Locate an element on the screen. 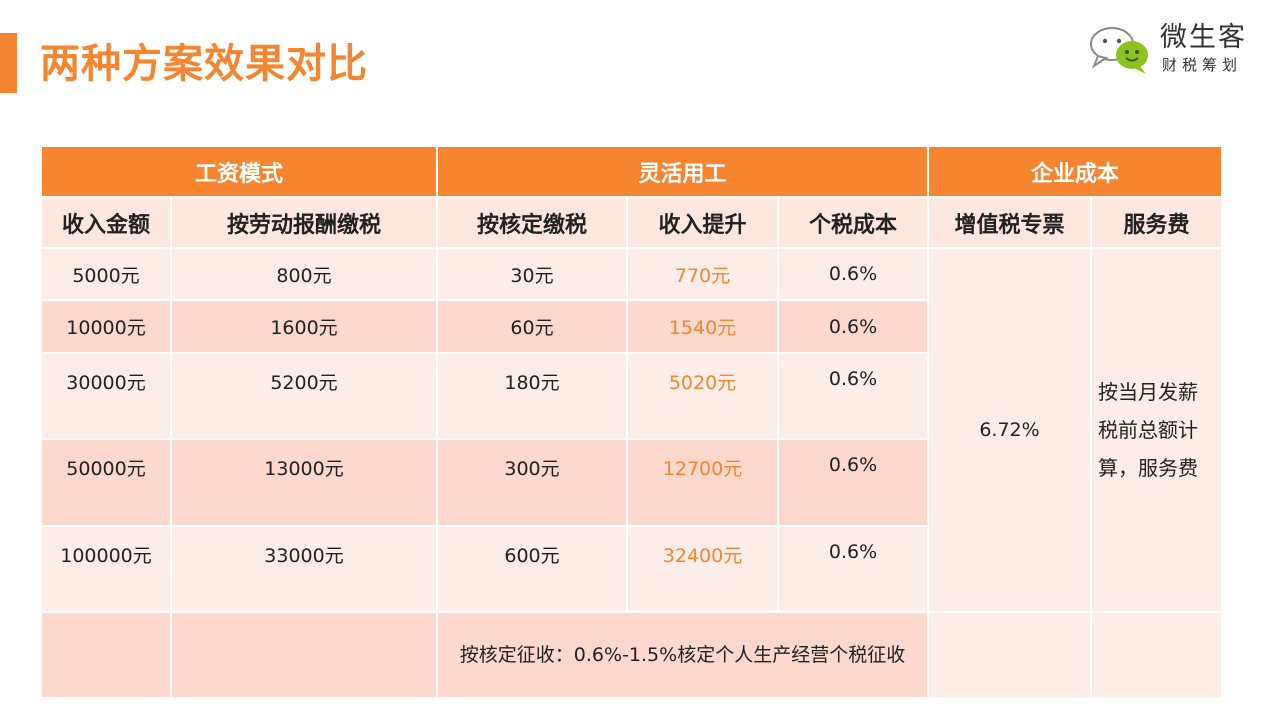 This screenshot has height=720, width=1280. table-row: 10000元 1600元 60元 1540元 0.6% is located at coordinates (631, 326).